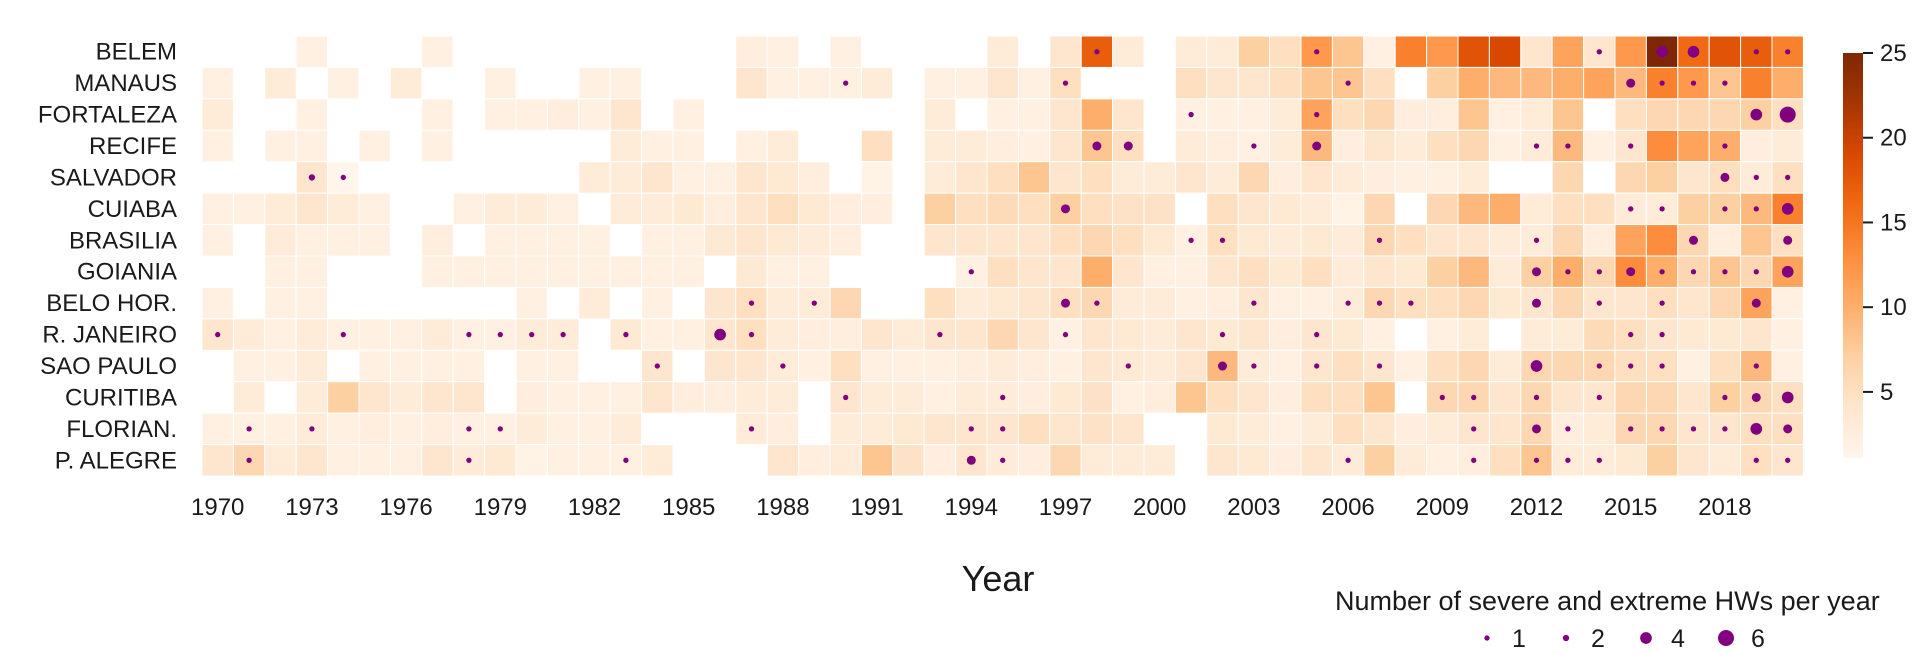 Image resolution: width=1920 pixels, height=655 pixels. Describe the element at coordinates (876, 507) in the screenshot. I see `x-tick-label: 1991` at that location.